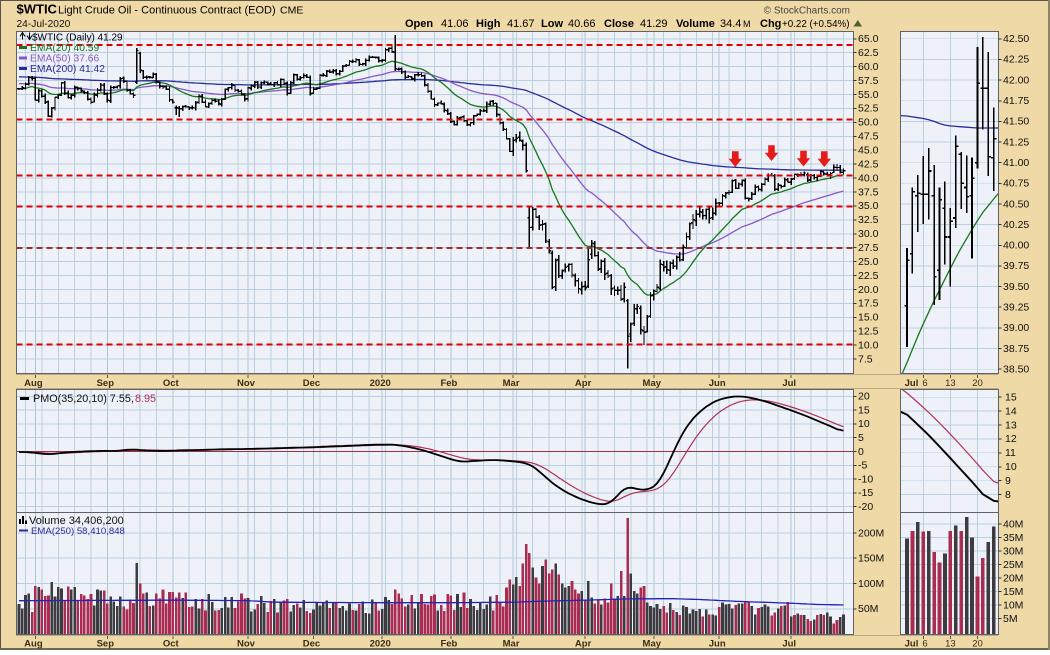  What do you see at coordinates (868, 39) in the screenshot?
I see `svg-text: 65.0` at bounding box center [868, 39].